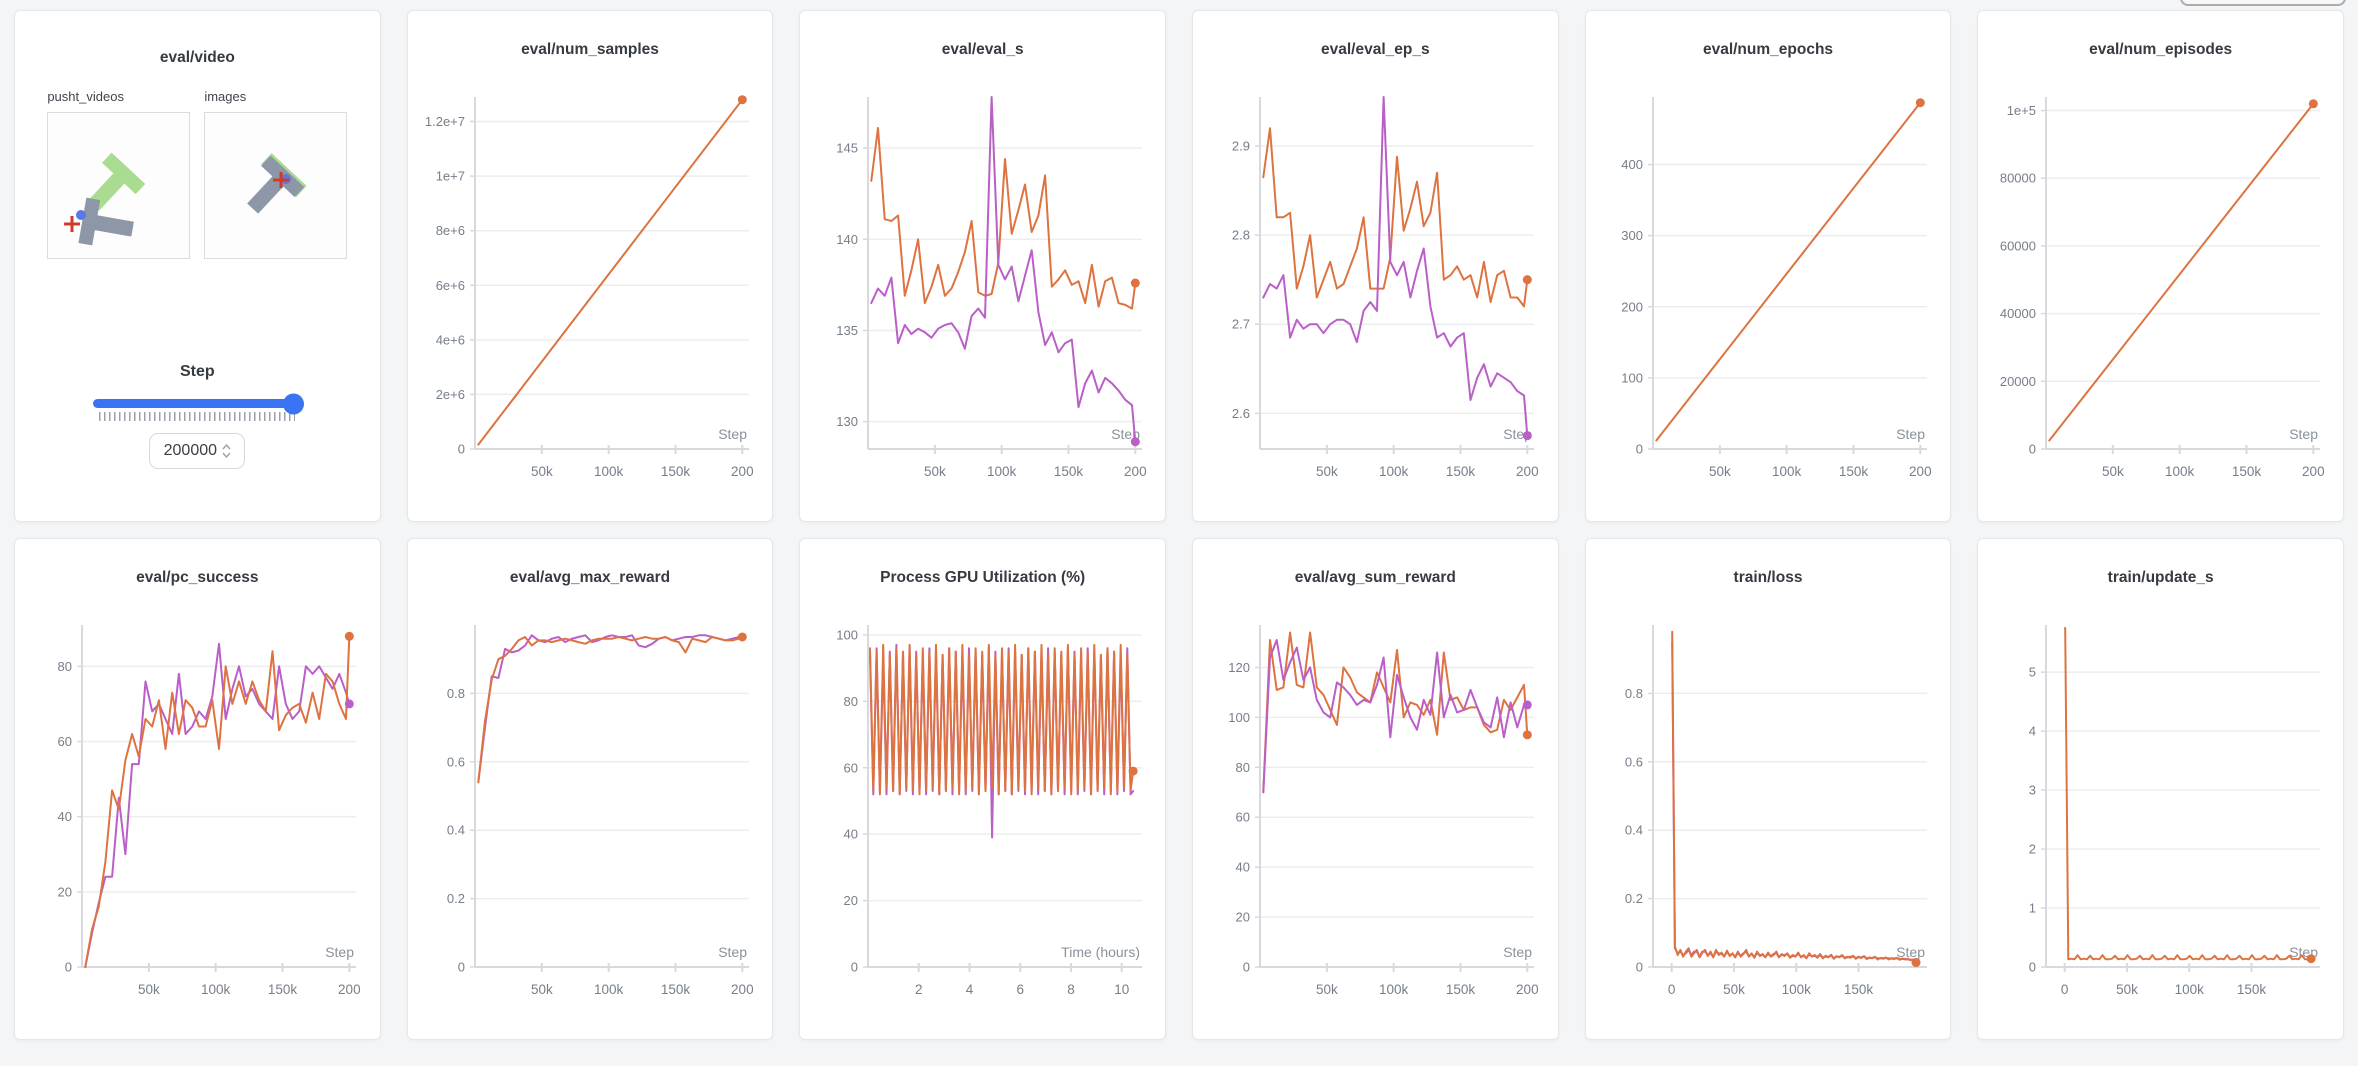 The width and height of the screenshot is (2358, 1066). I want to click on chart-canvas: 0 1 2 3 4 5 0 50k 100k 150k Step, so click(2160, 817).